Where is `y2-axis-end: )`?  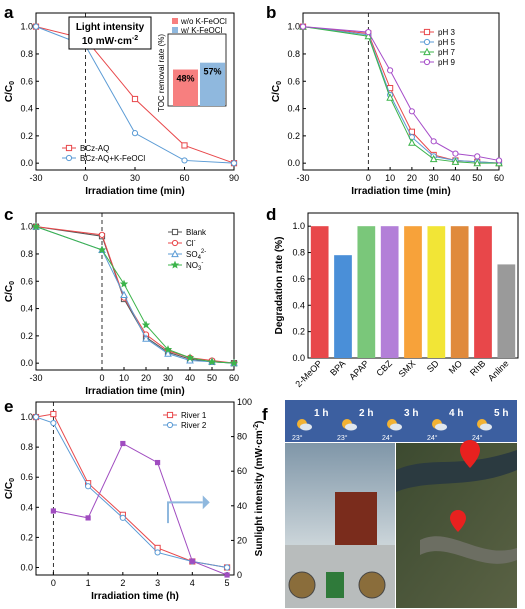 y2-axis-end: ) is located at coordinates (259, 422).